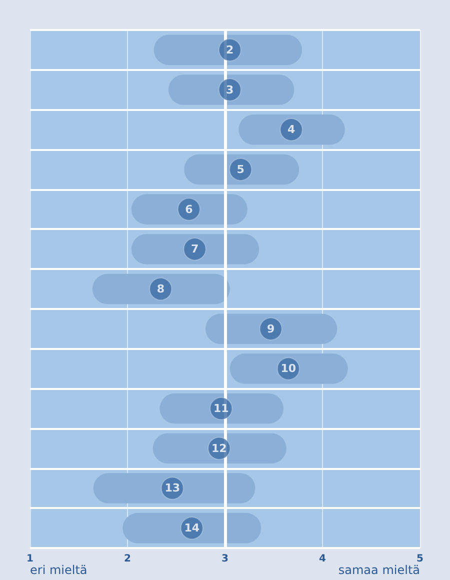 This screenshot has width=450, height=580. What do you see at coordinates (59, 570) in the screenshot?
I see `text: eri mieltä` at bounding box center [59, 570].